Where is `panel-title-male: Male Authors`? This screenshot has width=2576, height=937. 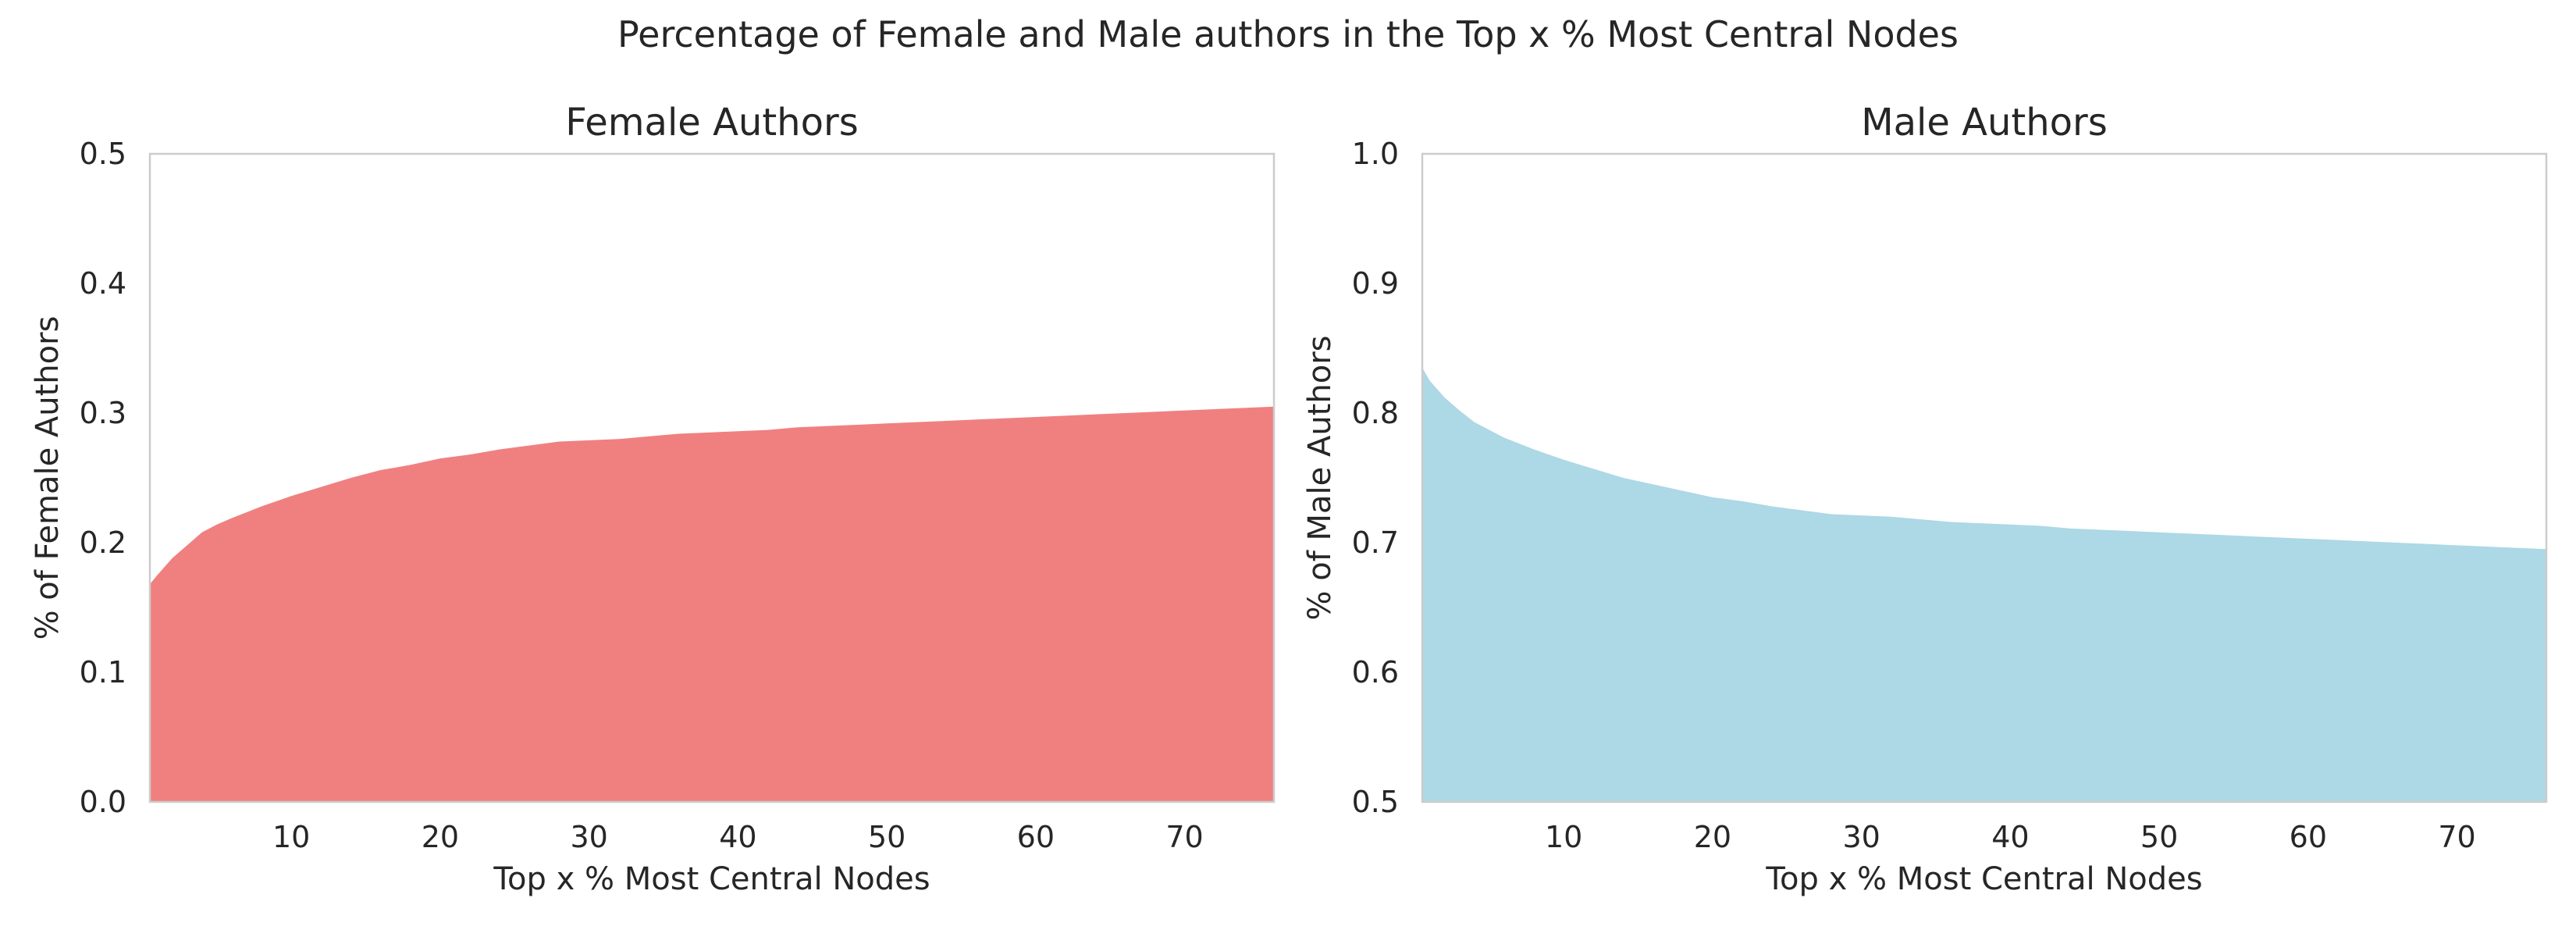
panel-title-male: Male Authors is located at coordinates (1984, 122).